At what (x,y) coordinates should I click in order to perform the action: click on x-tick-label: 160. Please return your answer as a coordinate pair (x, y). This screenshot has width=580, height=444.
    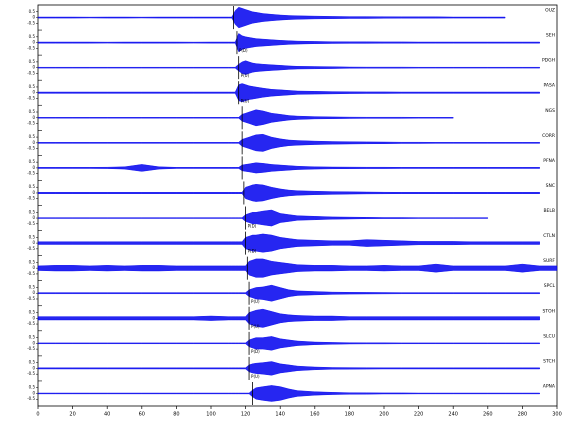
    Looking at the image, I should click on (315, 415).